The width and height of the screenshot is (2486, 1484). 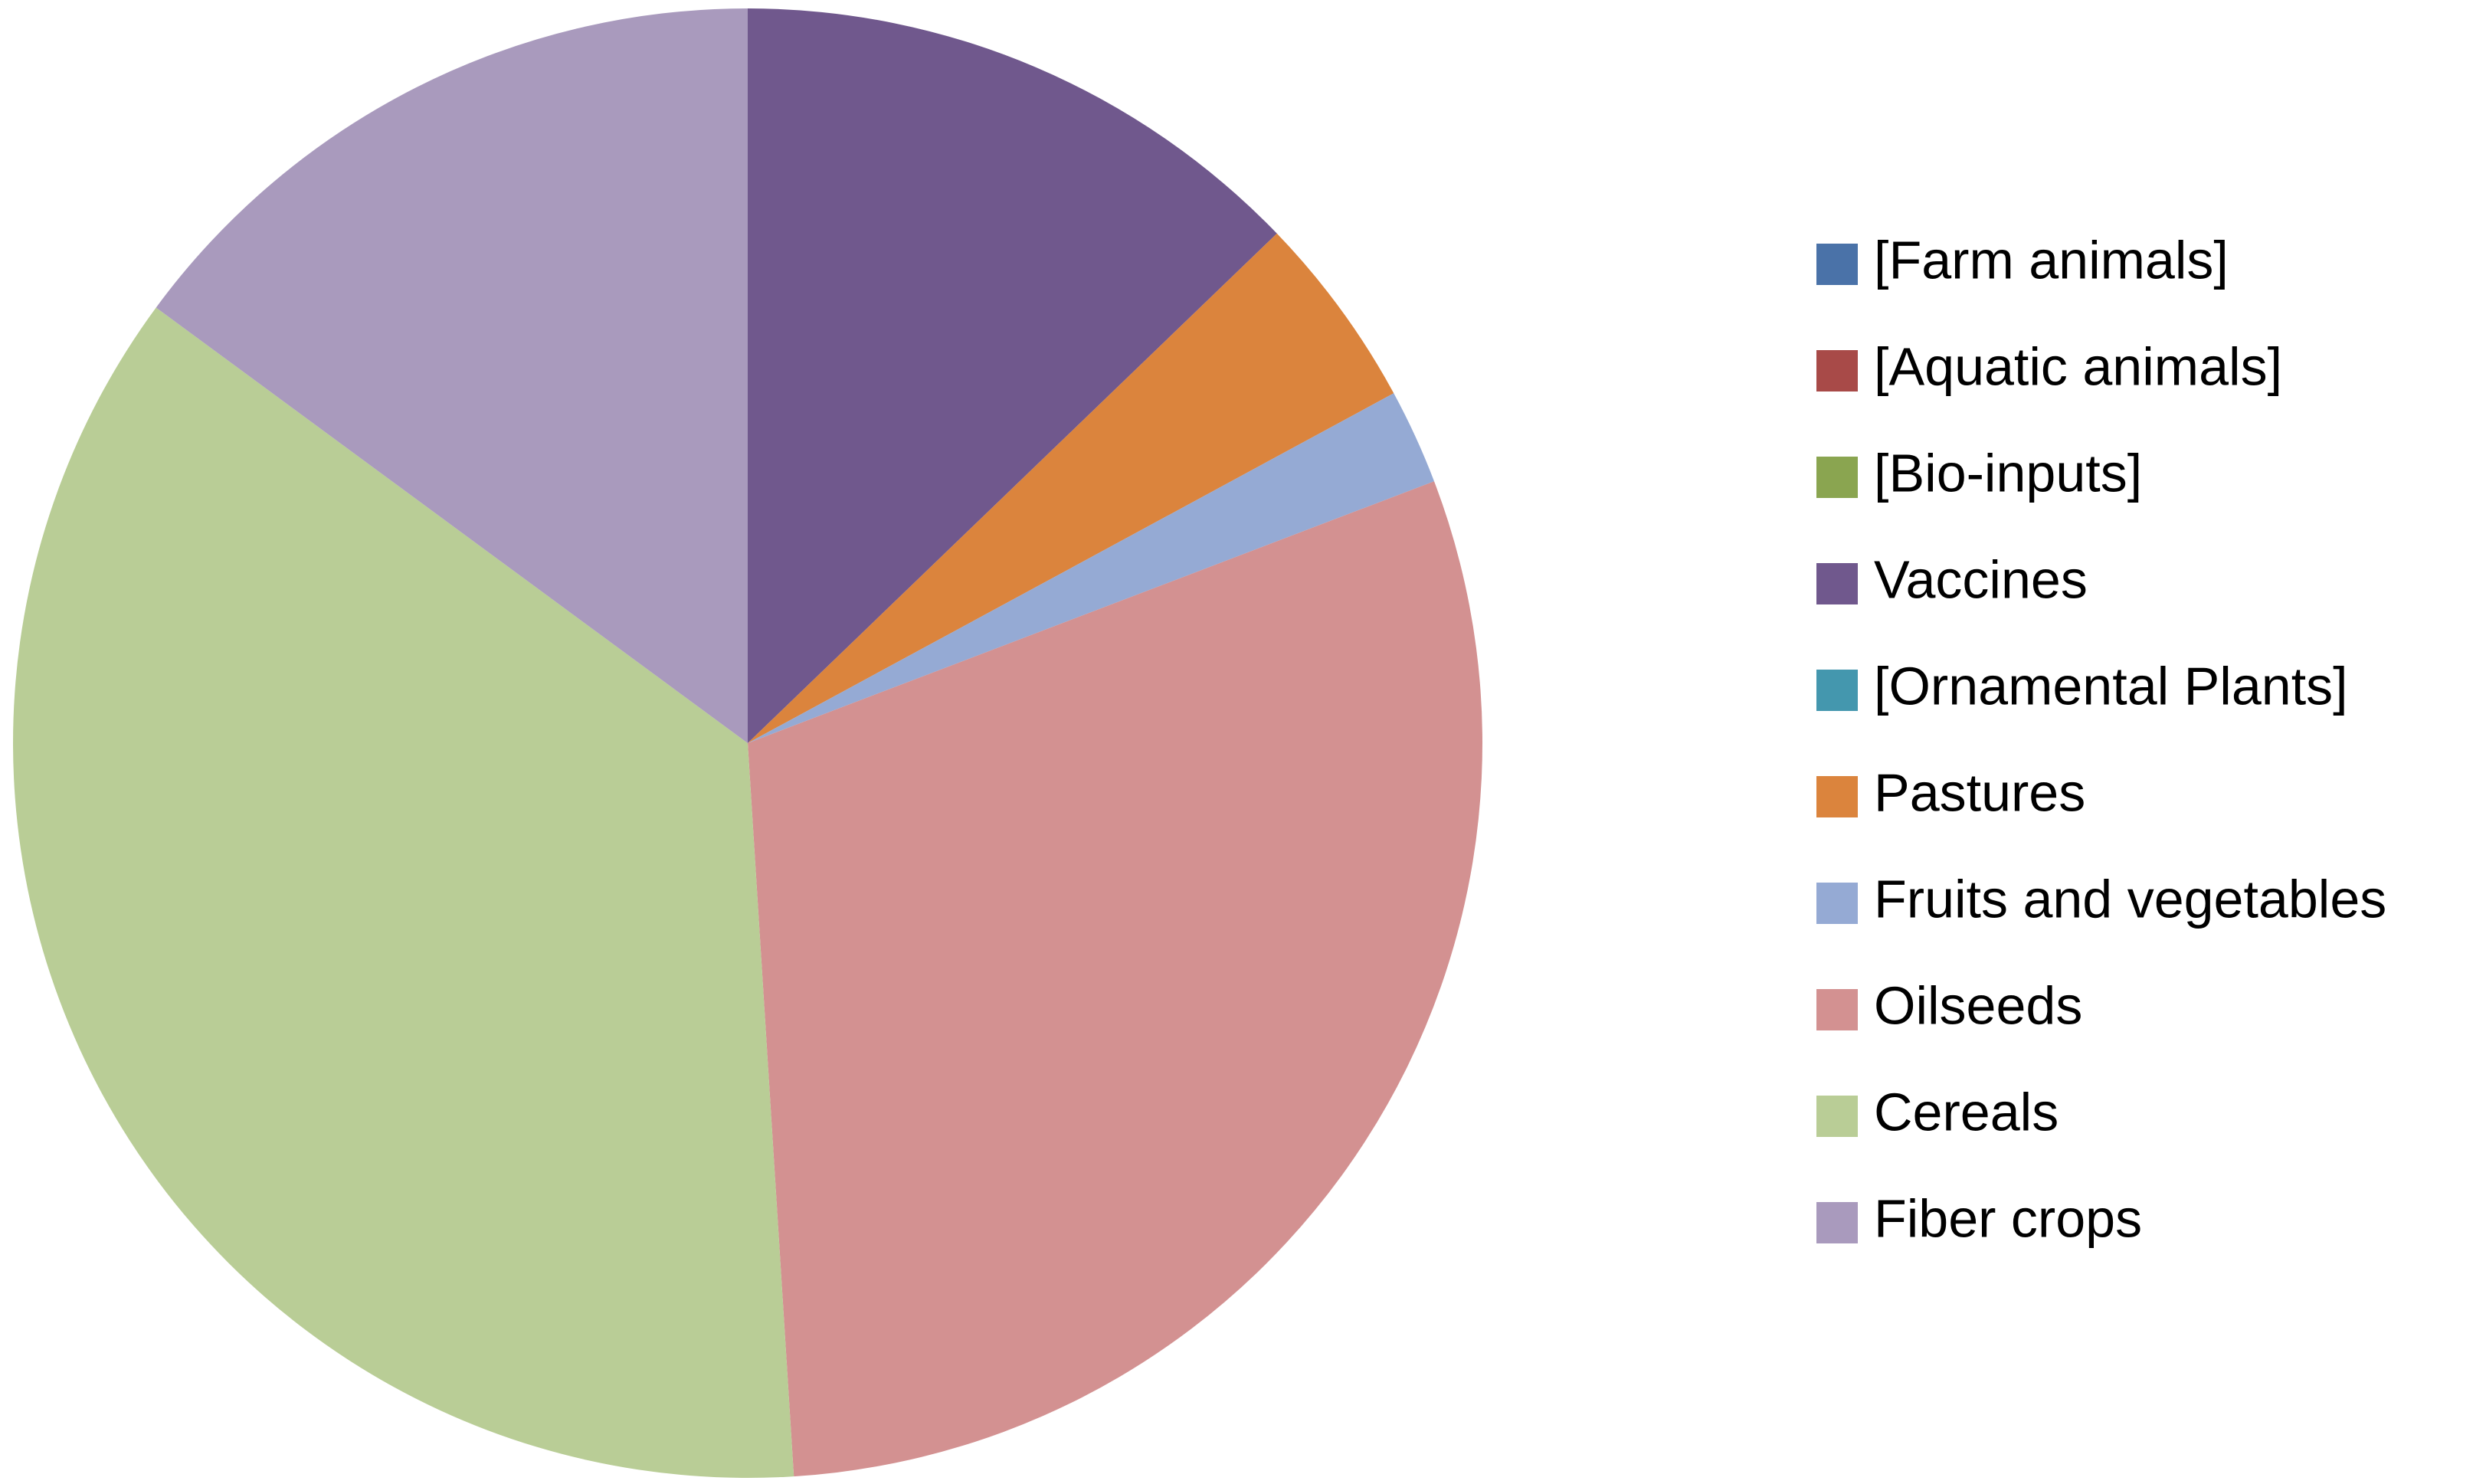 What do you see at coordinates (1966, 1112) in the screenshot?
I see `legend-label: Cereals` at bounding box center [1966, 1112].